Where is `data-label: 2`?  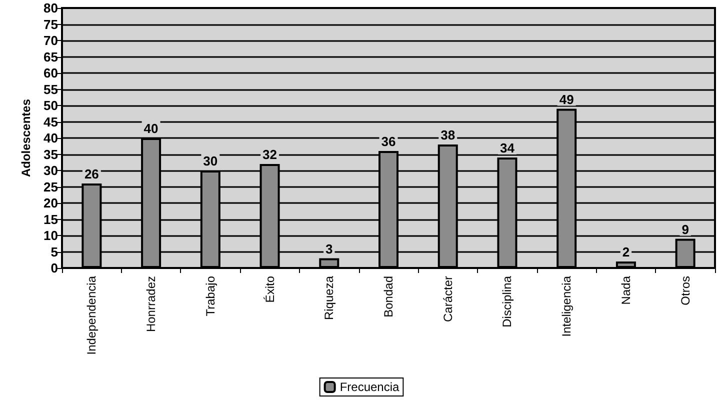 data-label: 2 is located at coordinates (626, 252).